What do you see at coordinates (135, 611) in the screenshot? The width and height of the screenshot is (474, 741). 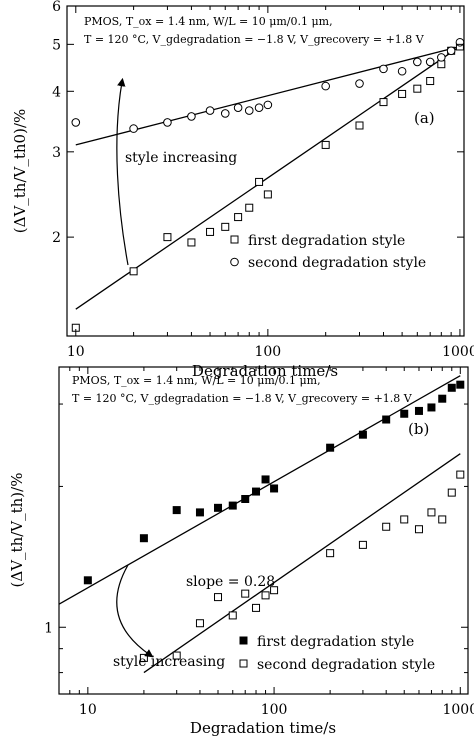 I see `style-arrow-b` at bounding box center [135, 611].